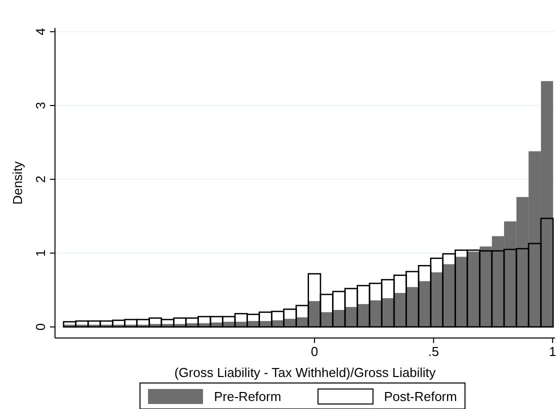 Image resolution: width=558 pixels, height=409 pixels. I want to click on x-tick-label: 0, so click(314, 351).